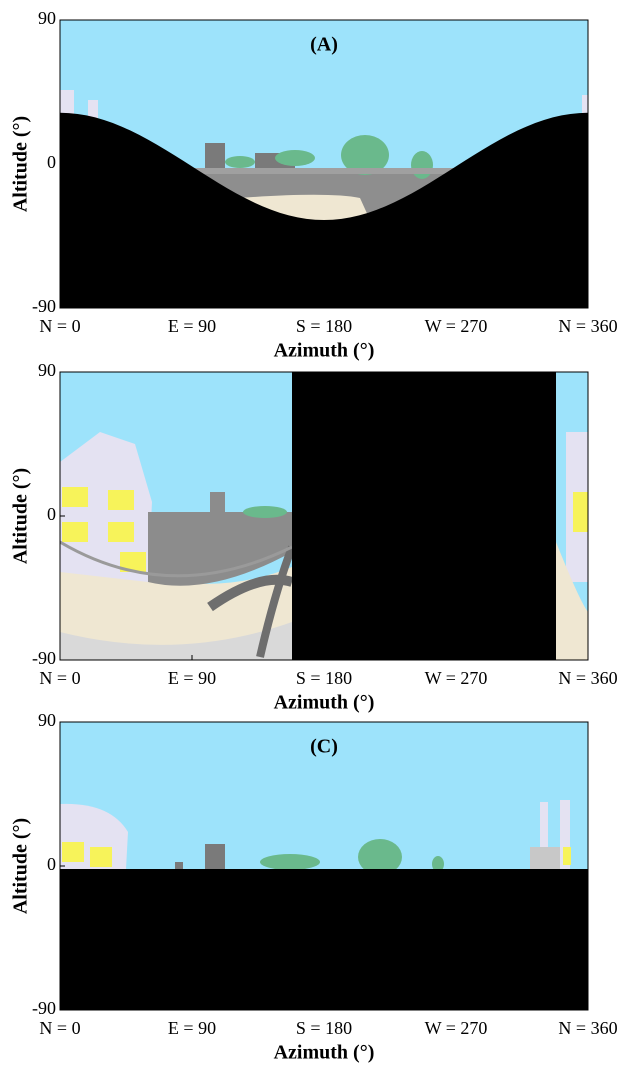  Describe the element at coordinates (324, 45) in the screenshot. I see `panel-title: (A)` at that location.